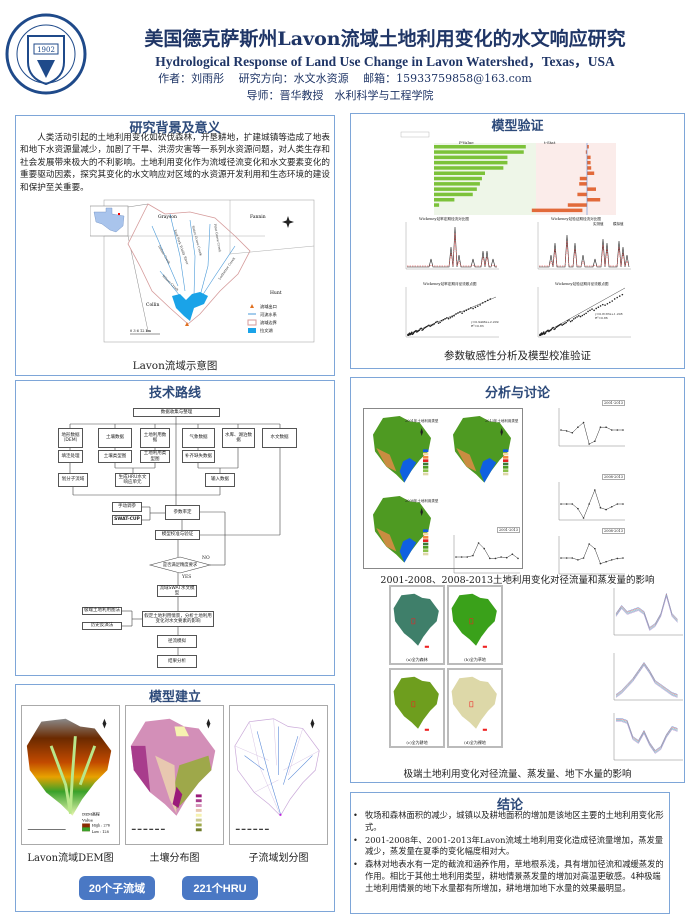 The height and width of the screenshot is (919, 689). I want to click on decision-diamond, so click(180, 565).